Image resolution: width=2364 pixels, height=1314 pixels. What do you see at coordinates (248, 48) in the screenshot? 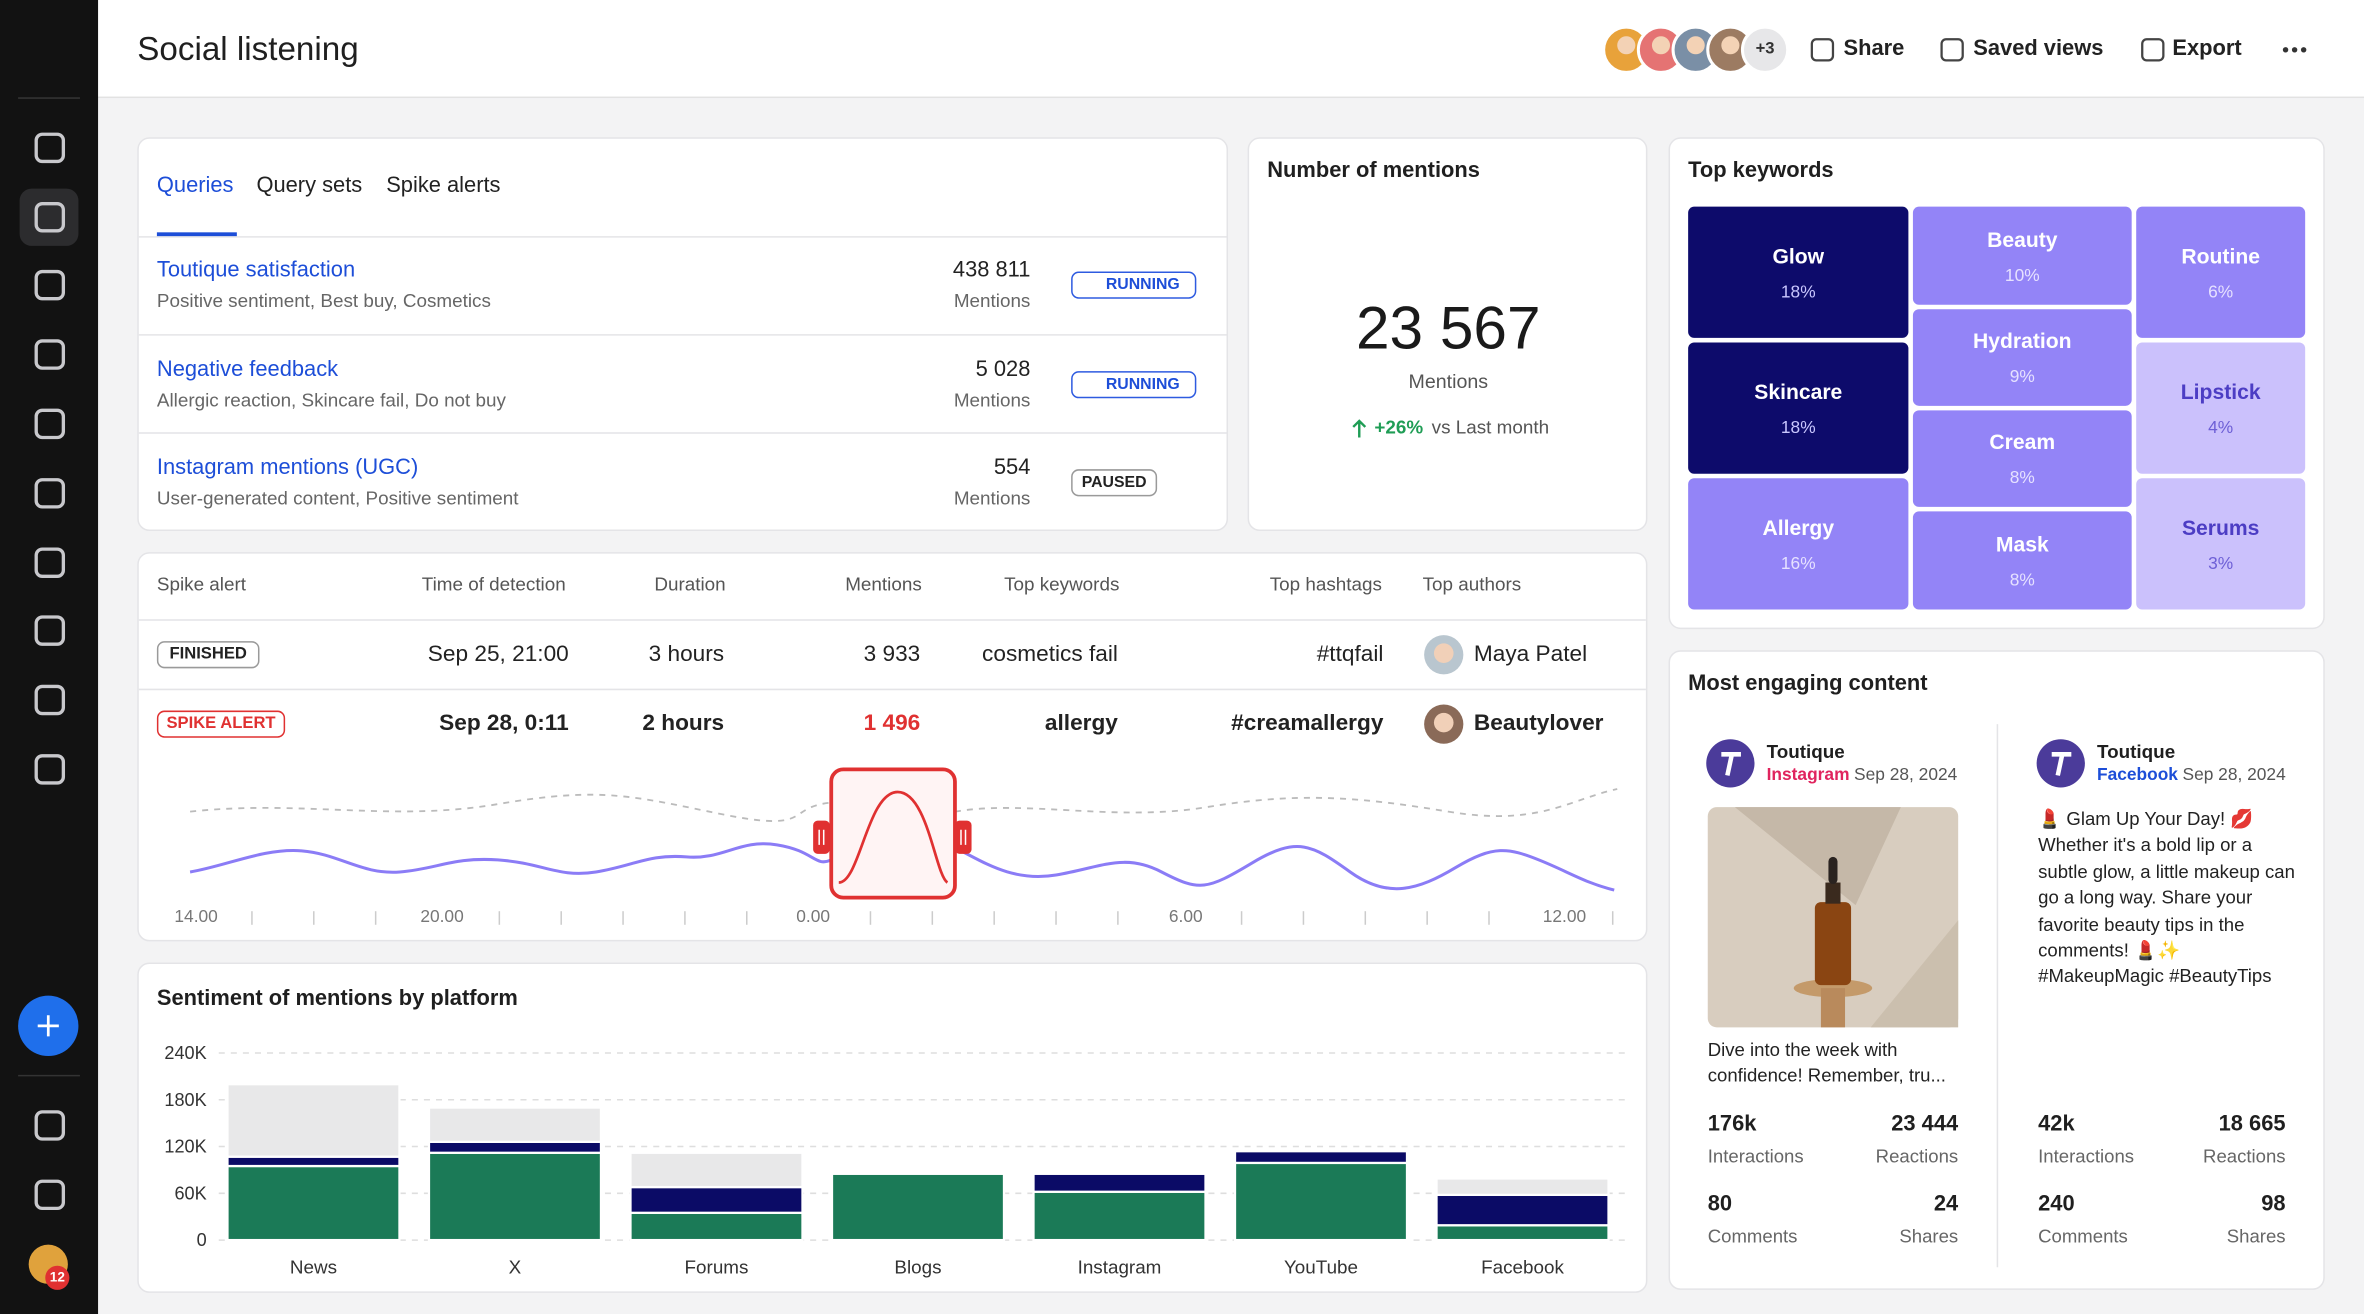
I see `page-title: Social listening` at bounding box center [248, 48].